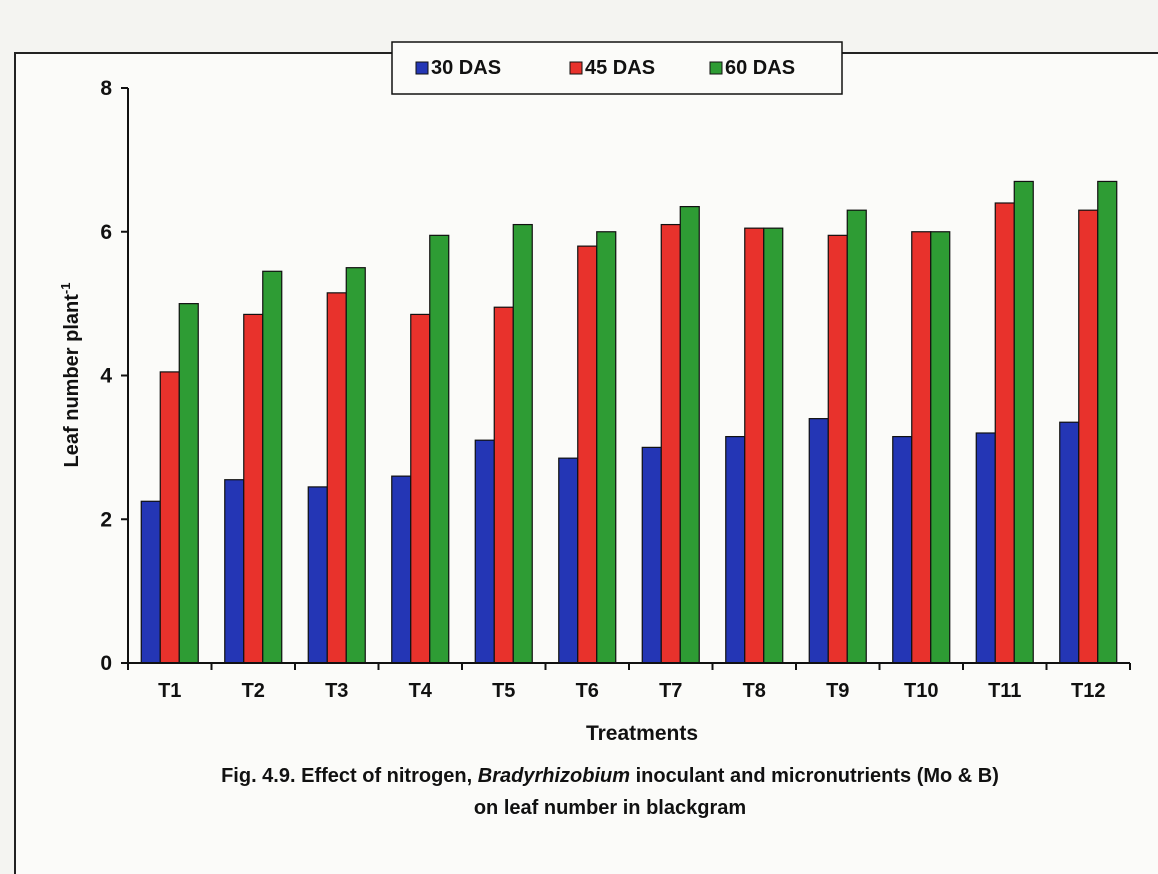  I want to click on bar-t5-60-das, so click(522, 443).